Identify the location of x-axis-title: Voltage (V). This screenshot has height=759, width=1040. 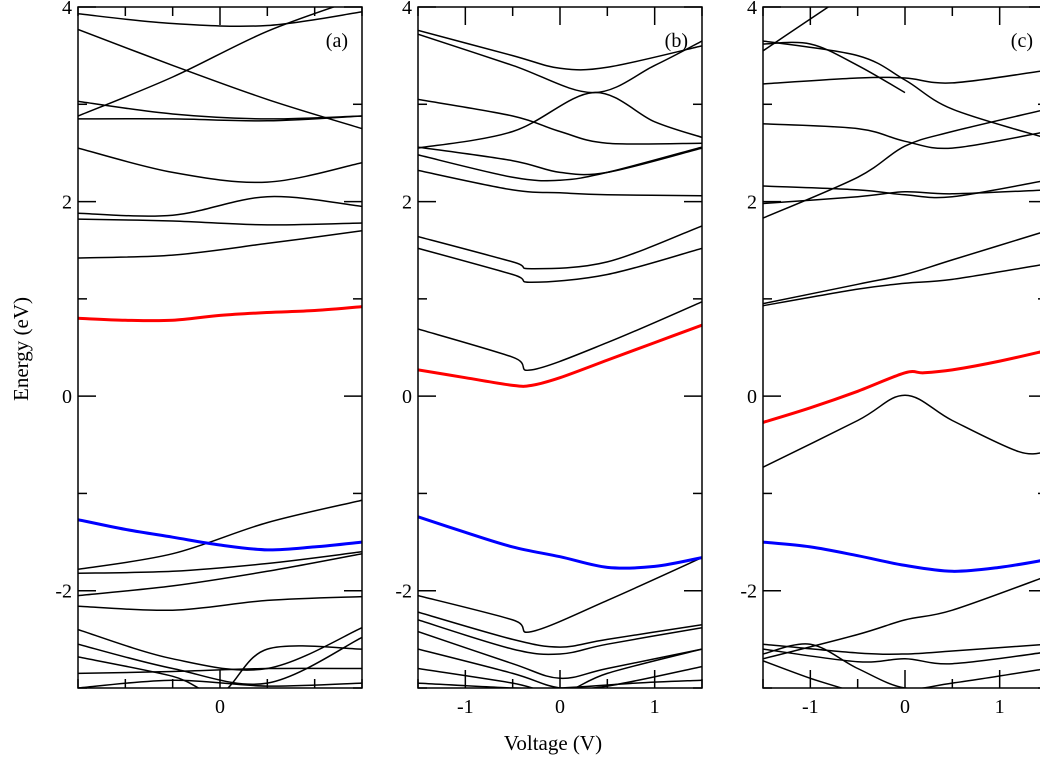
(553, 743).